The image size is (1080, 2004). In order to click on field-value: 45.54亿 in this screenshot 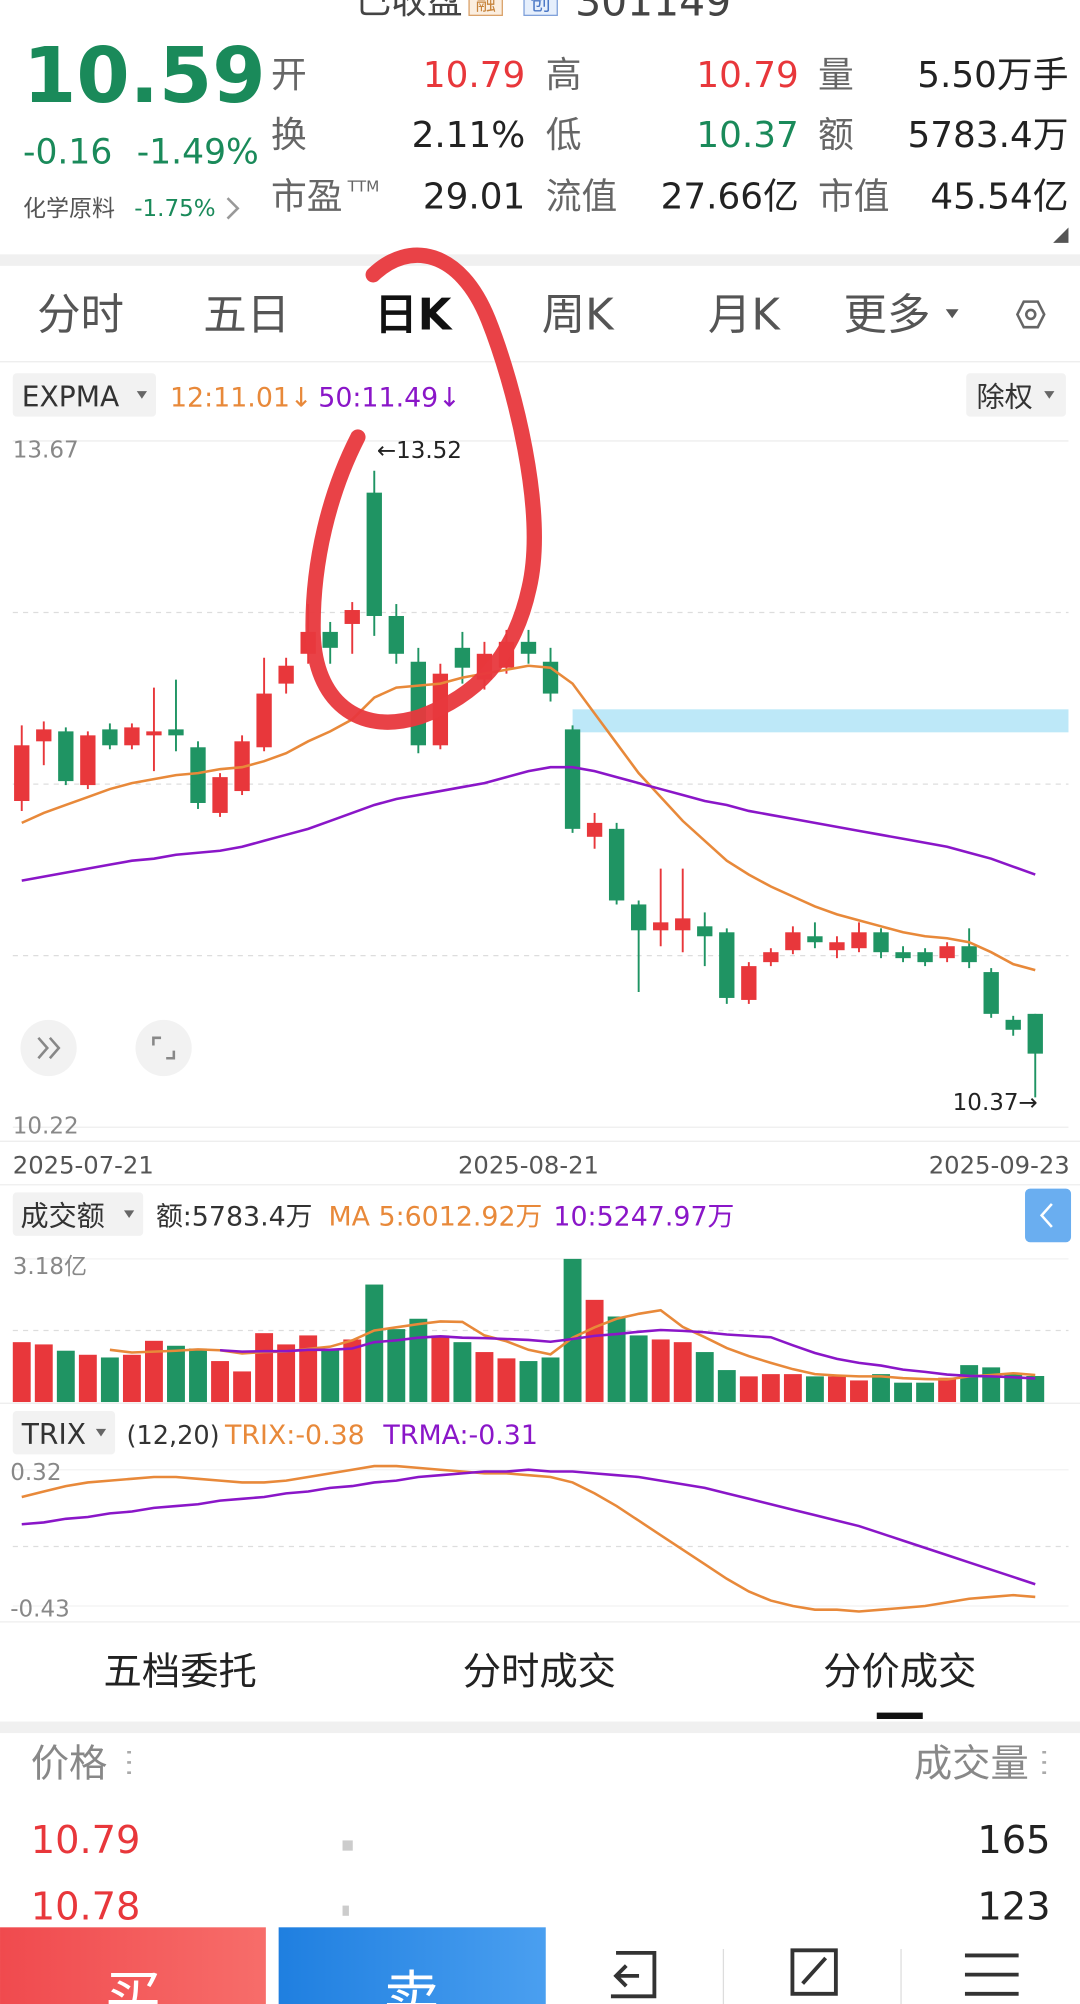, I will do `click(999, 196)`.